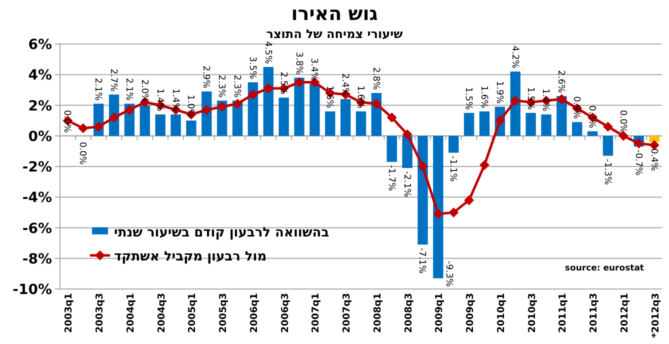  What do you see at coordinates (532, 313) in the screenshot?
I see `x-tick-label: 2010q3` at bounding box center [532, 313].